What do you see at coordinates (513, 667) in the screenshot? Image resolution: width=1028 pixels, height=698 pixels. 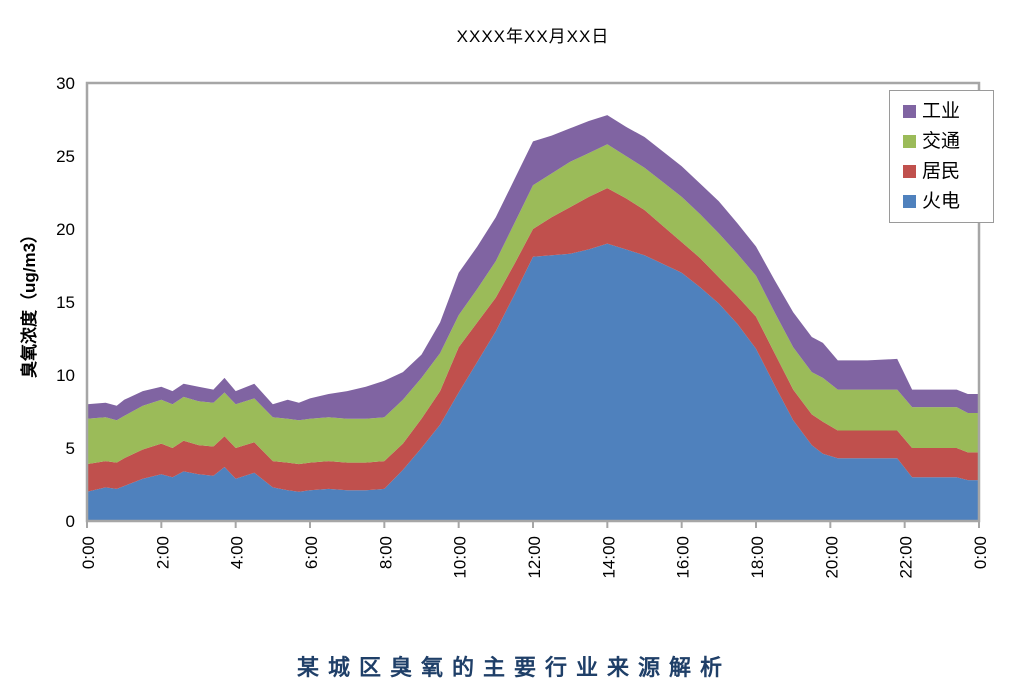 I see `chart-caption: 某城区臭氧的主要行业来源解析` at bounding box center [513, 667].